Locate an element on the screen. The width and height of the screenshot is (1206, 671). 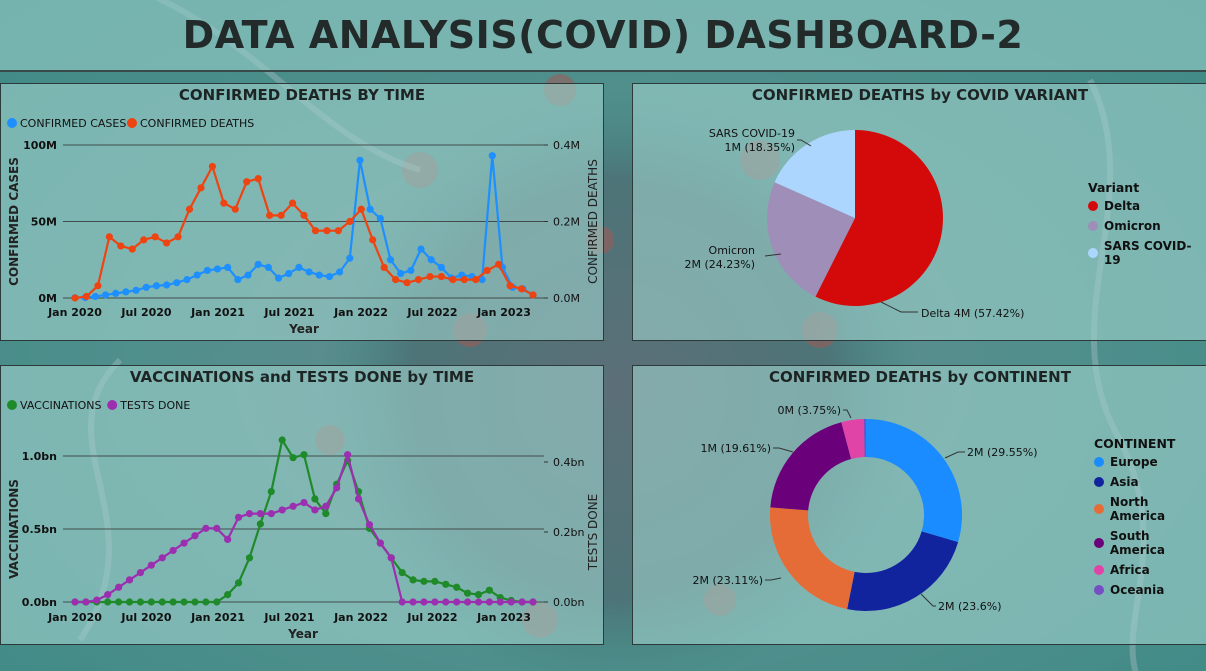
legend-item-south-america: South America is located at coordinates (1150, 543).